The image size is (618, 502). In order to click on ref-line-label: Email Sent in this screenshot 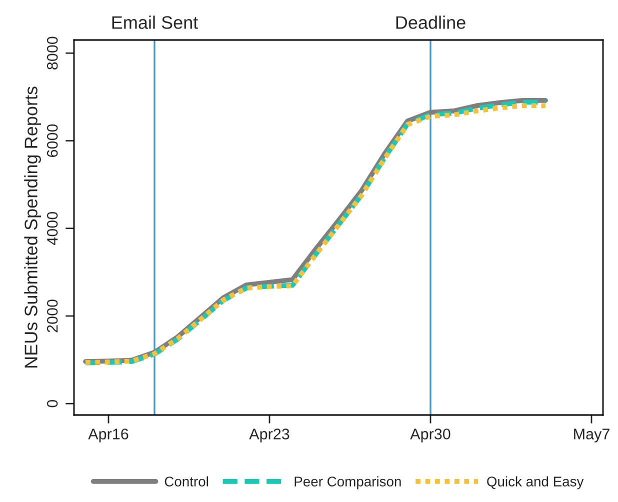, I will do `click(155, 22)`.